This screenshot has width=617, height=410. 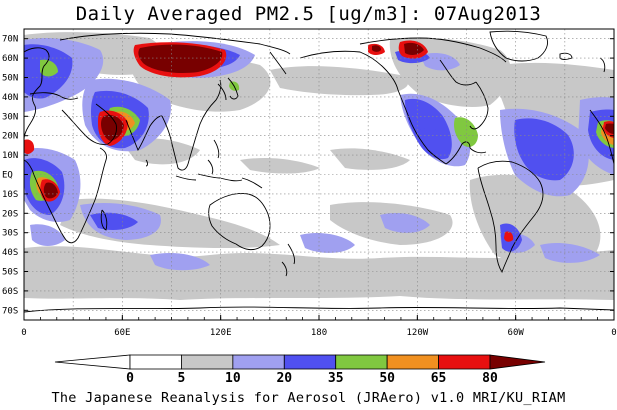 What do you see at coordinates (130, 378) in the screenshot?
I see `colorbar-label: 0` at bounding box center [130, 378].